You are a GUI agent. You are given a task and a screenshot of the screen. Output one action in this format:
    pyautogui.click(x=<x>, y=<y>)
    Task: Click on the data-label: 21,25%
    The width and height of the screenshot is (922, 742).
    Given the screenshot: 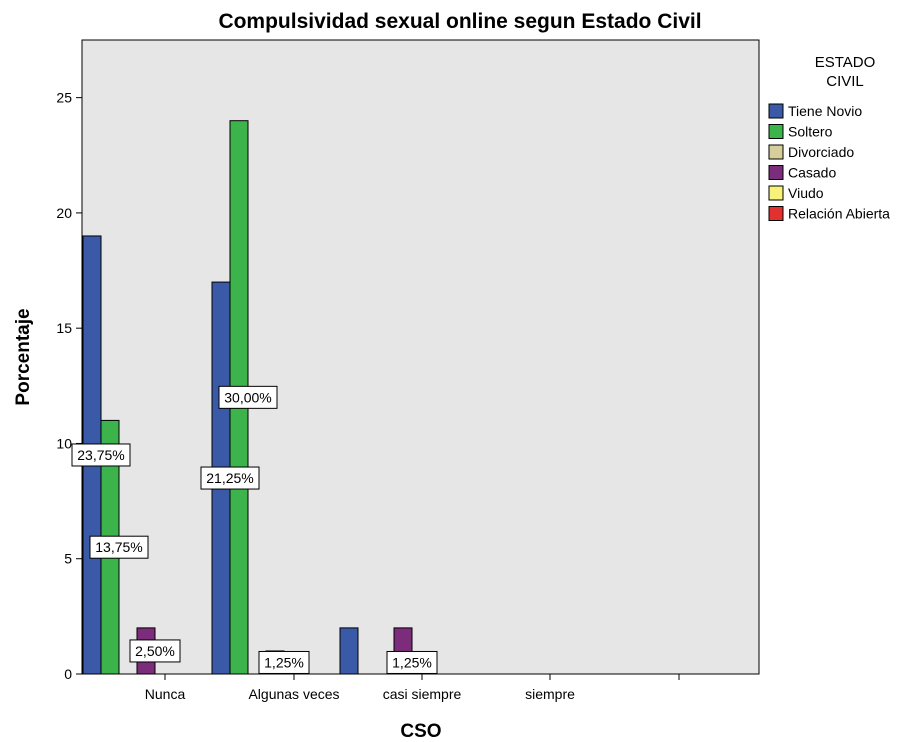 What is the action you would take?
    pyautogui.click(x=229, y=478)
    